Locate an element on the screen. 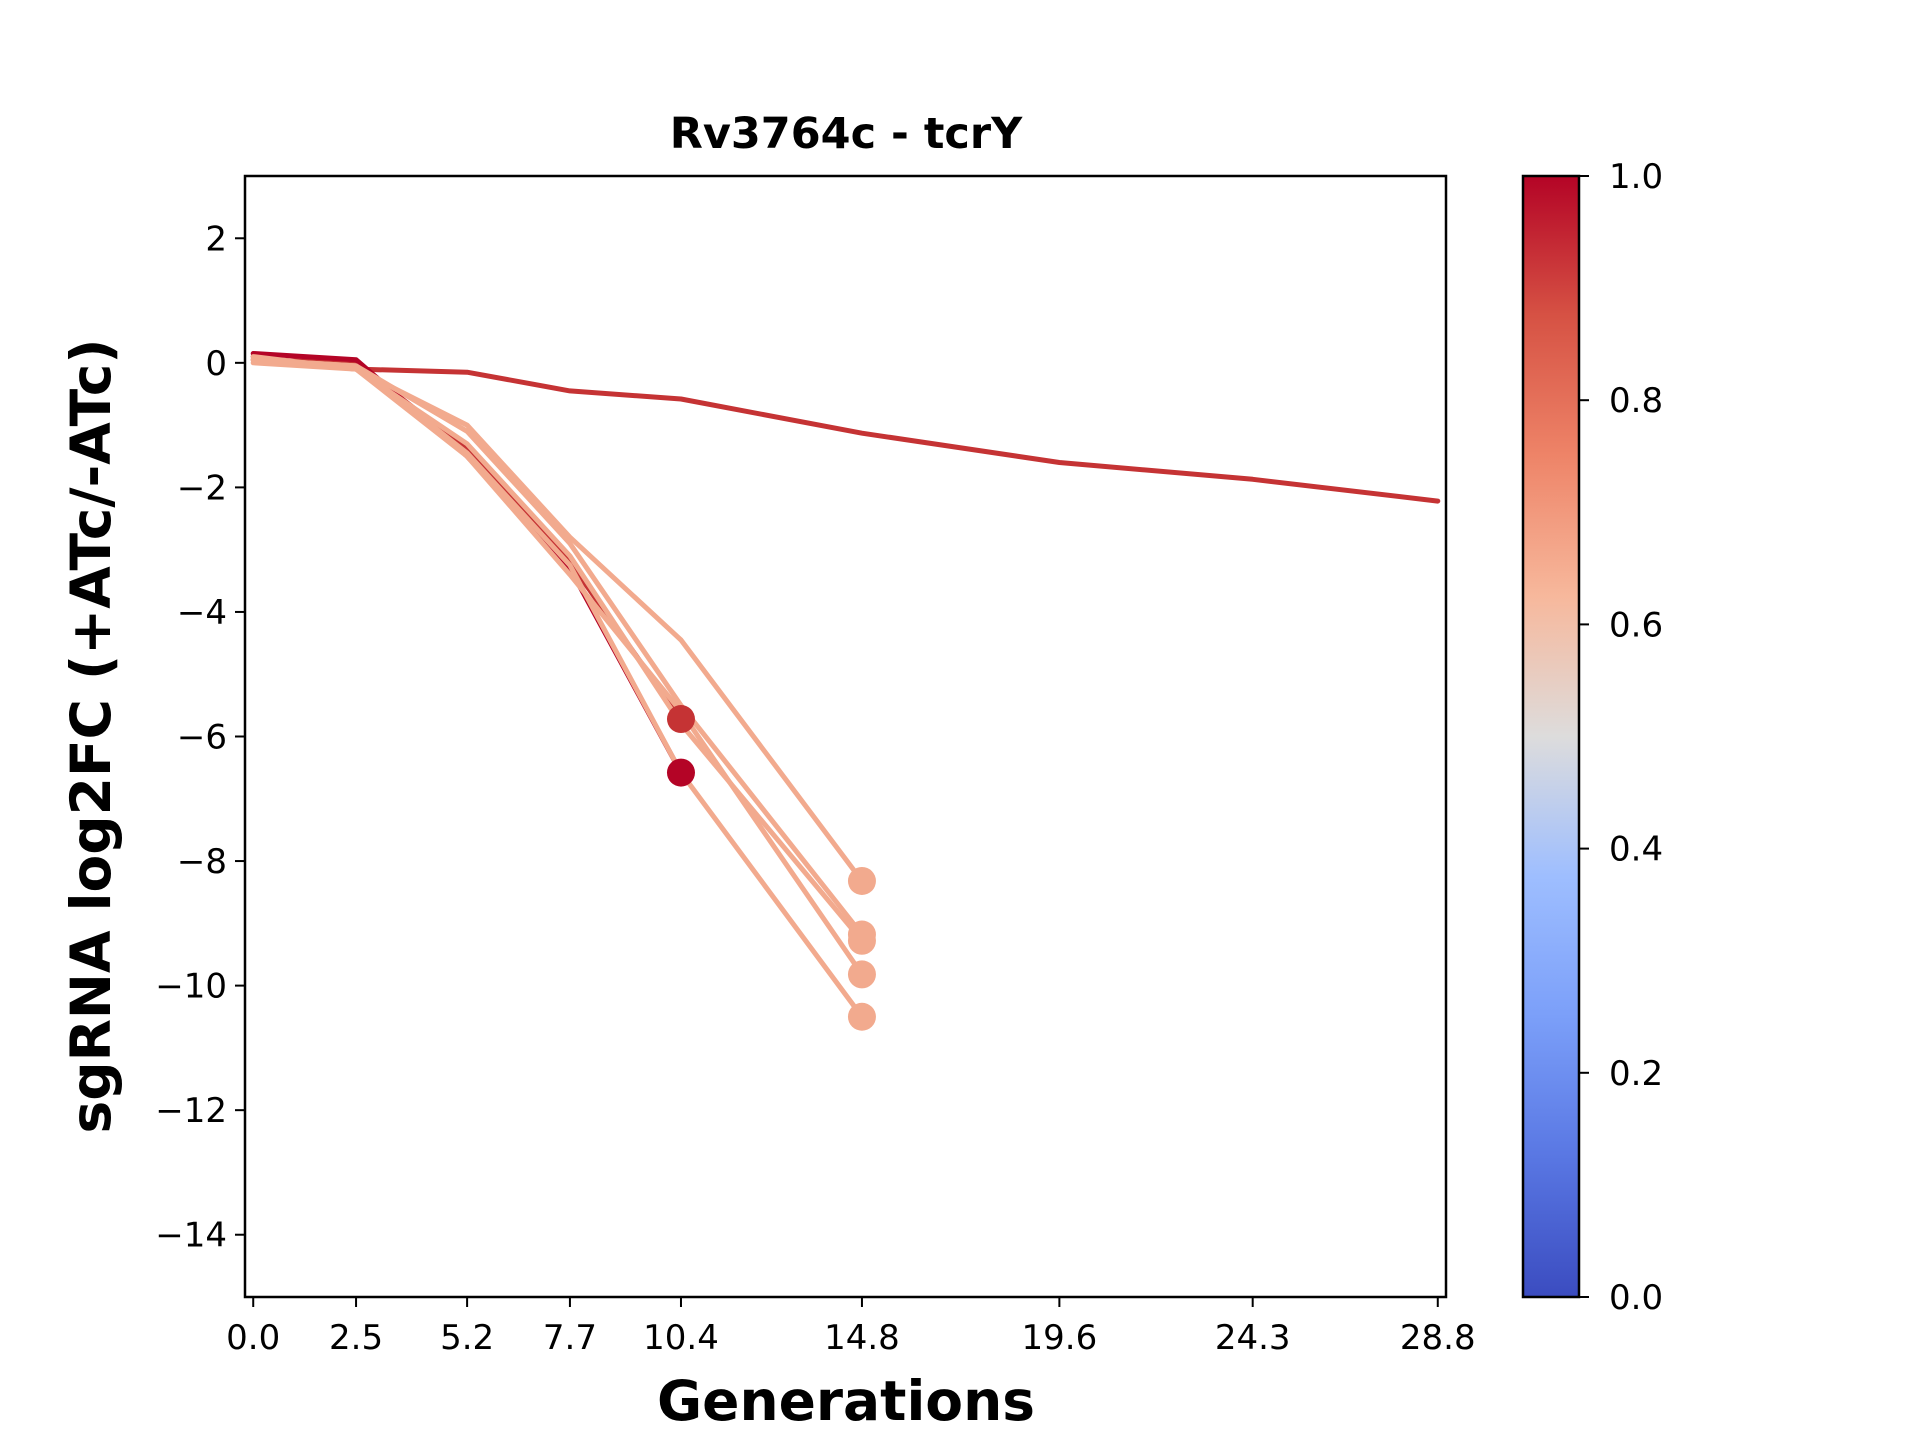  y-axis: 2 0 −2 −4 −6 −8 −10 −12 −14 is located at coordinates (200, 737).